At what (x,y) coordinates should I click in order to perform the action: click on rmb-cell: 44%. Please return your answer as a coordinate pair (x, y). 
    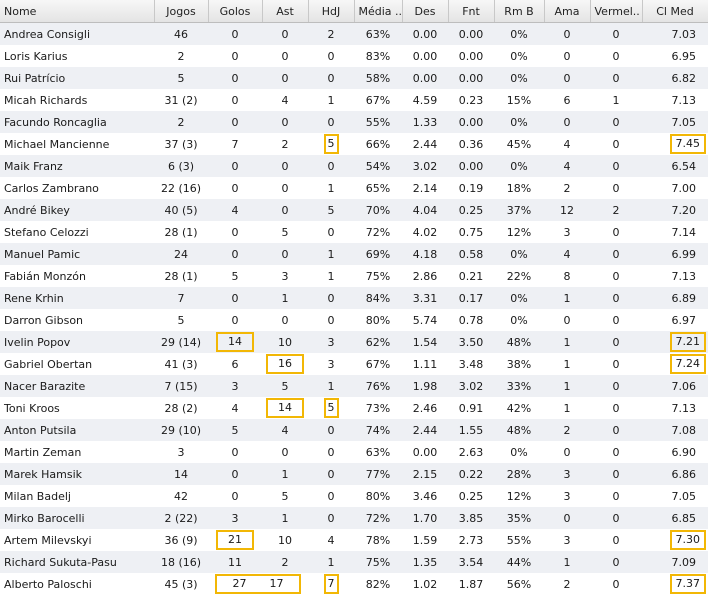
    Looking at the image, I should click on (519, 562).